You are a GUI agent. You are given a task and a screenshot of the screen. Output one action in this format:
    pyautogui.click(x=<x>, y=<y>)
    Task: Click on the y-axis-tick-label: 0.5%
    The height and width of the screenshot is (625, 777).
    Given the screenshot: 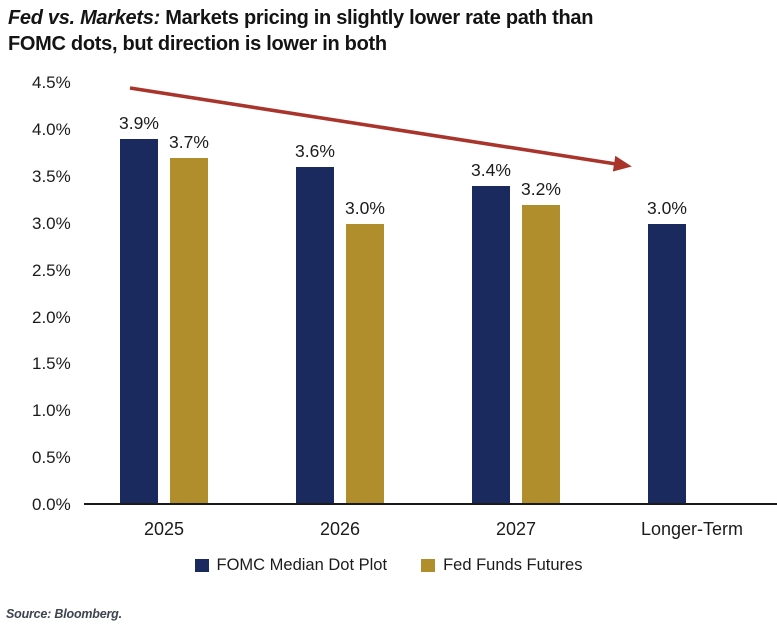 What is the action you would take?
    pyautogui.click(x=51, y=458)
    